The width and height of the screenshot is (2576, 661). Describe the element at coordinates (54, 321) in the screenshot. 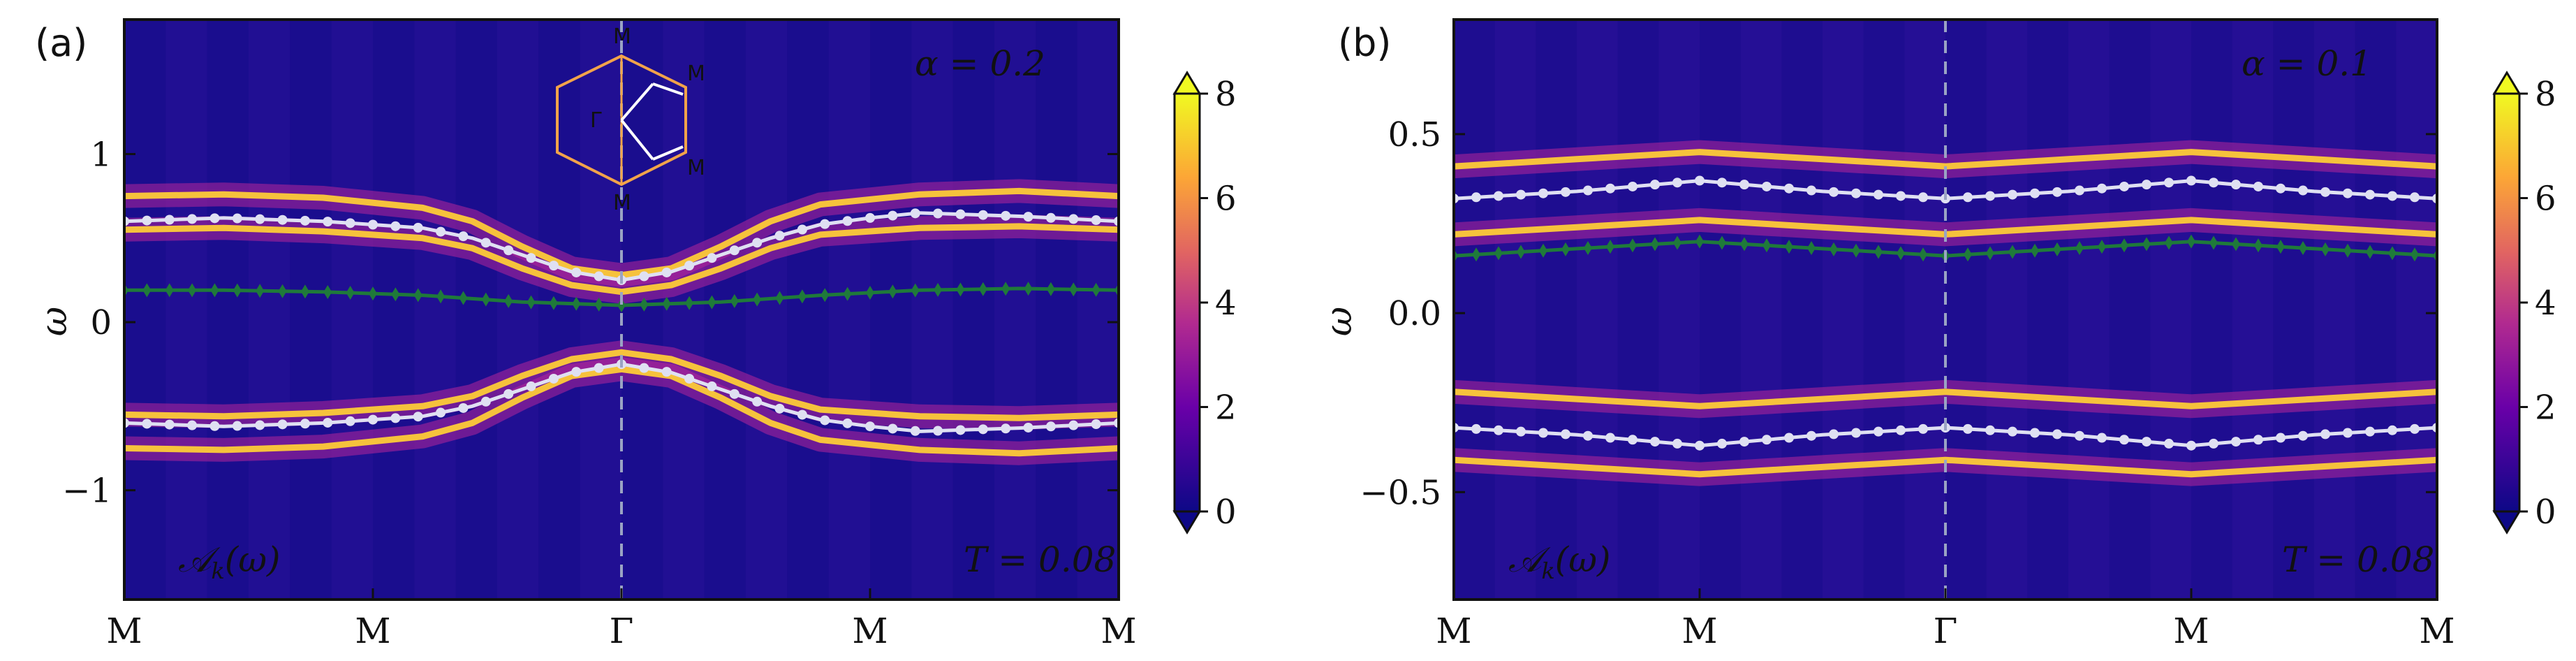

I see `panel-a-ylabel: ω` at that location.